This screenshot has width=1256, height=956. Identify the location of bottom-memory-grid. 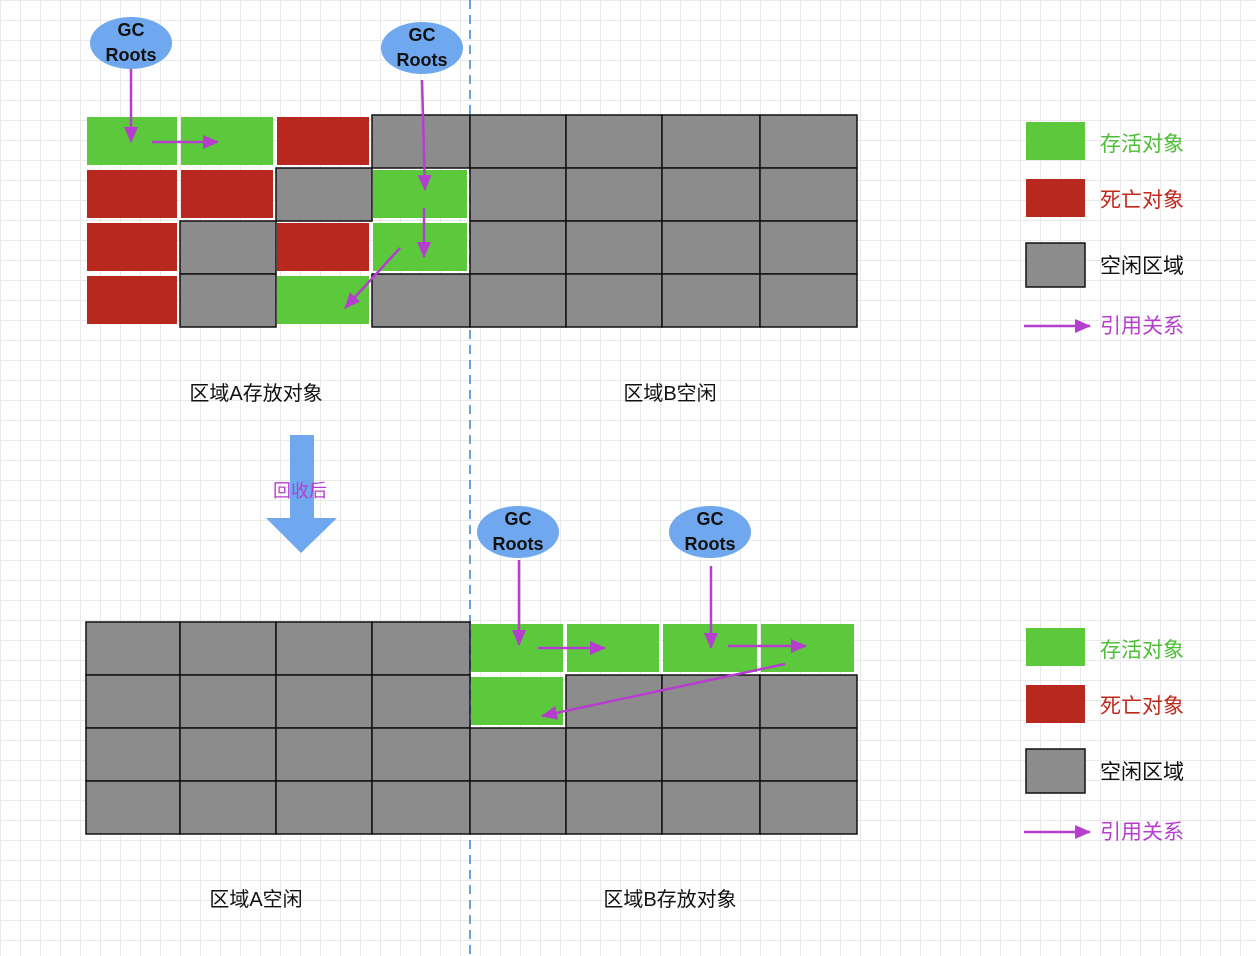
(471, 728).